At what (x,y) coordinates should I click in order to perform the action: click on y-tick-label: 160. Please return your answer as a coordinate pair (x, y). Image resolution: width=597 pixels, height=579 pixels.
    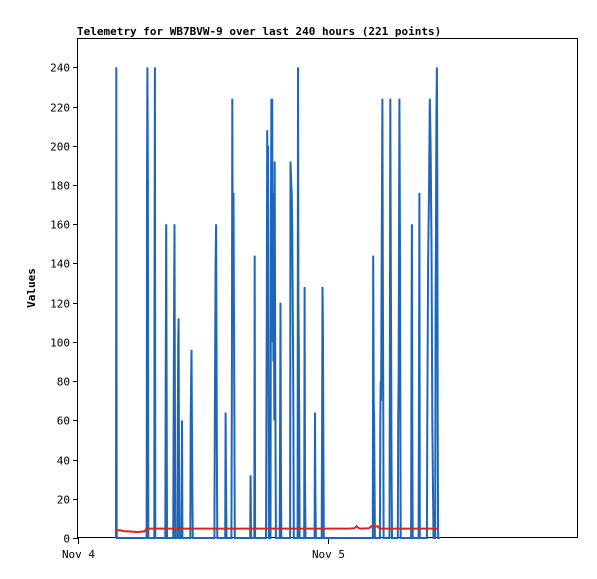
    Looking at the image, I should click on (60, 225).